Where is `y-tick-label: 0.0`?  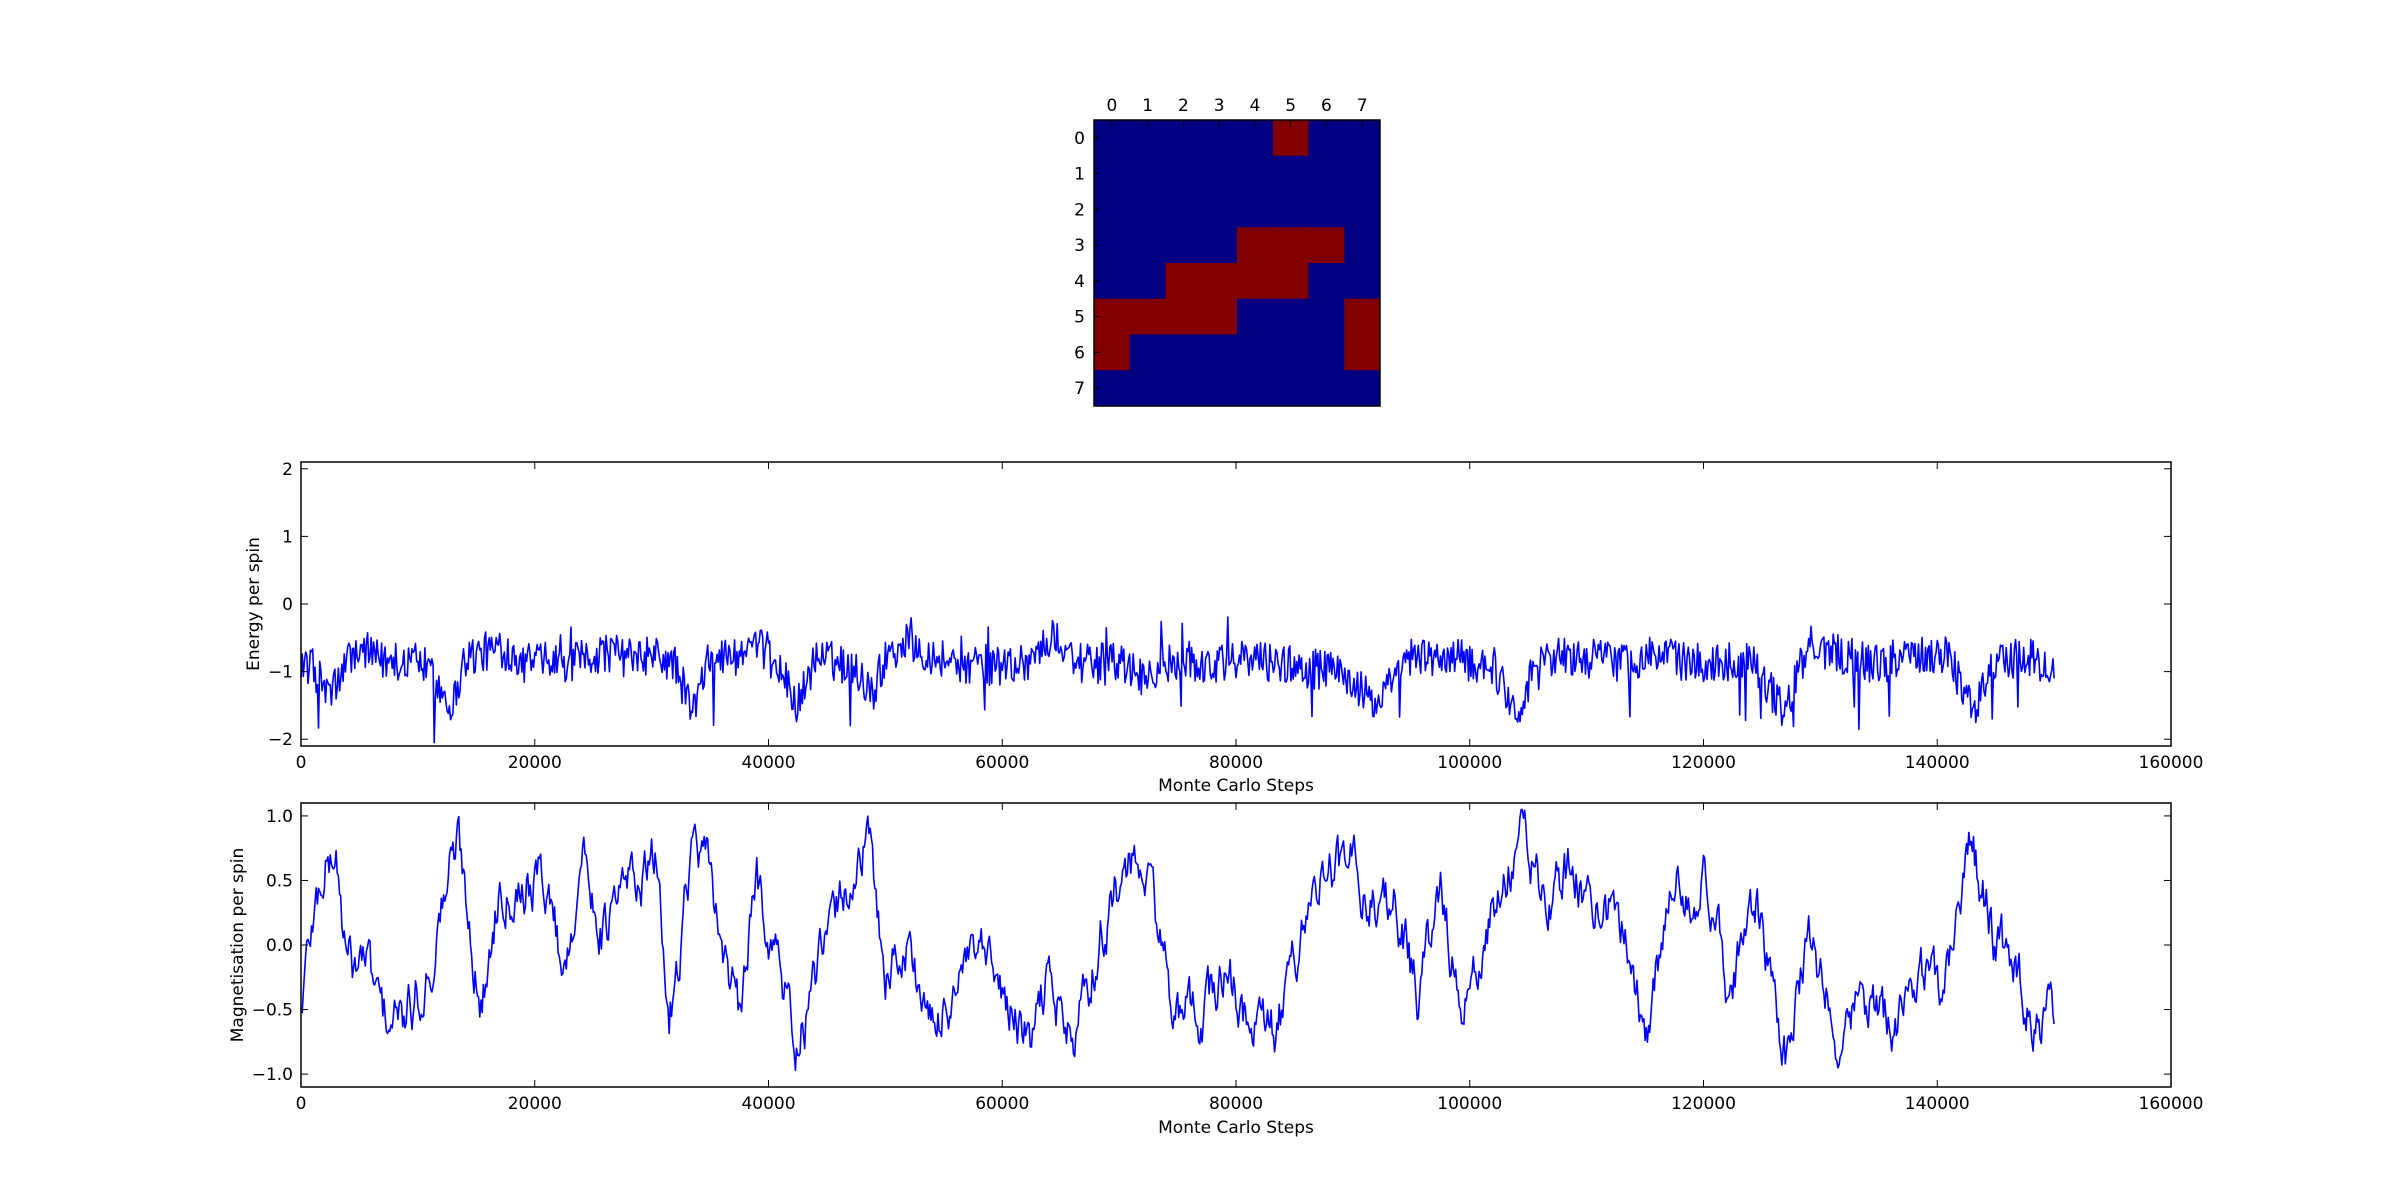 y-tick-label: 0.0 is located at coordinates (279, 946).